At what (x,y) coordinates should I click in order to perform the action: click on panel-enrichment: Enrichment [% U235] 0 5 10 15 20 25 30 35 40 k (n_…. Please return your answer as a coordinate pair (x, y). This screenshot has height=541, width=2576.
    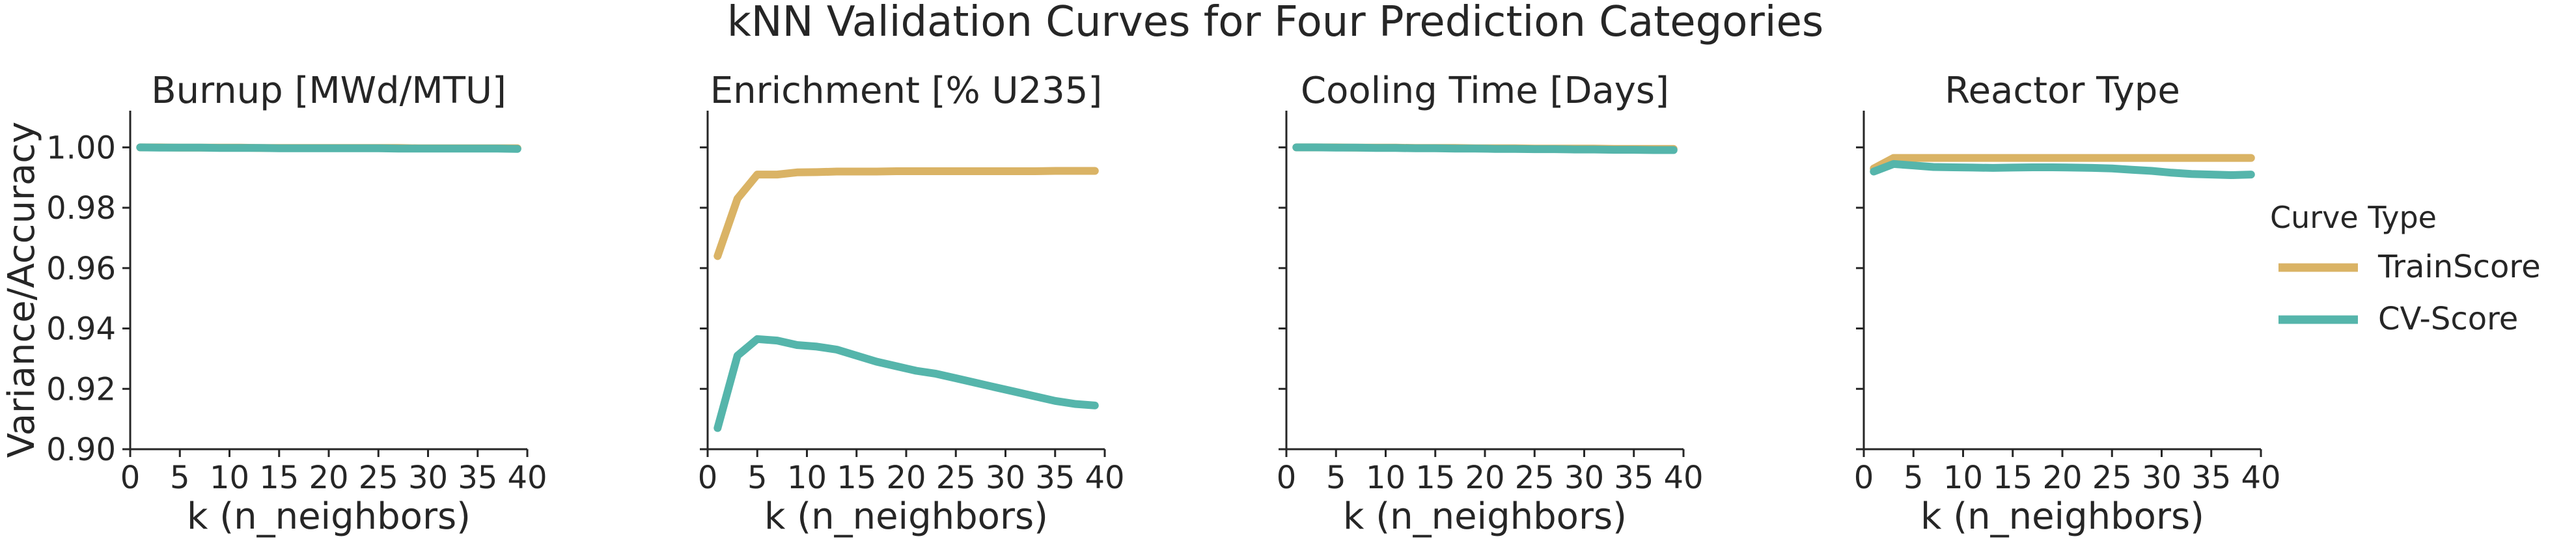
    Looking at the image, I should click on (911, 304).